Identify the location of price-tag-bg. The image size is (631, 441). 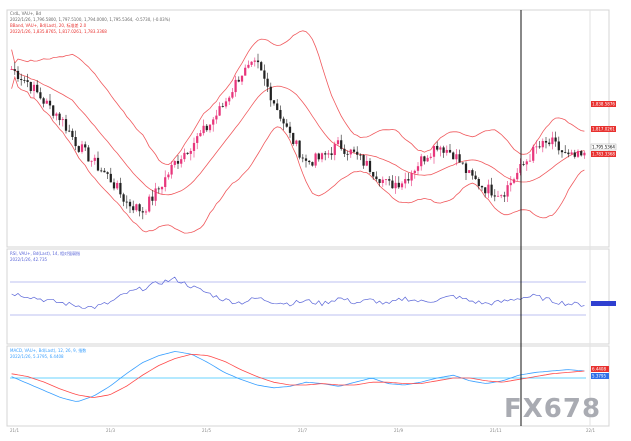
(603, 104).